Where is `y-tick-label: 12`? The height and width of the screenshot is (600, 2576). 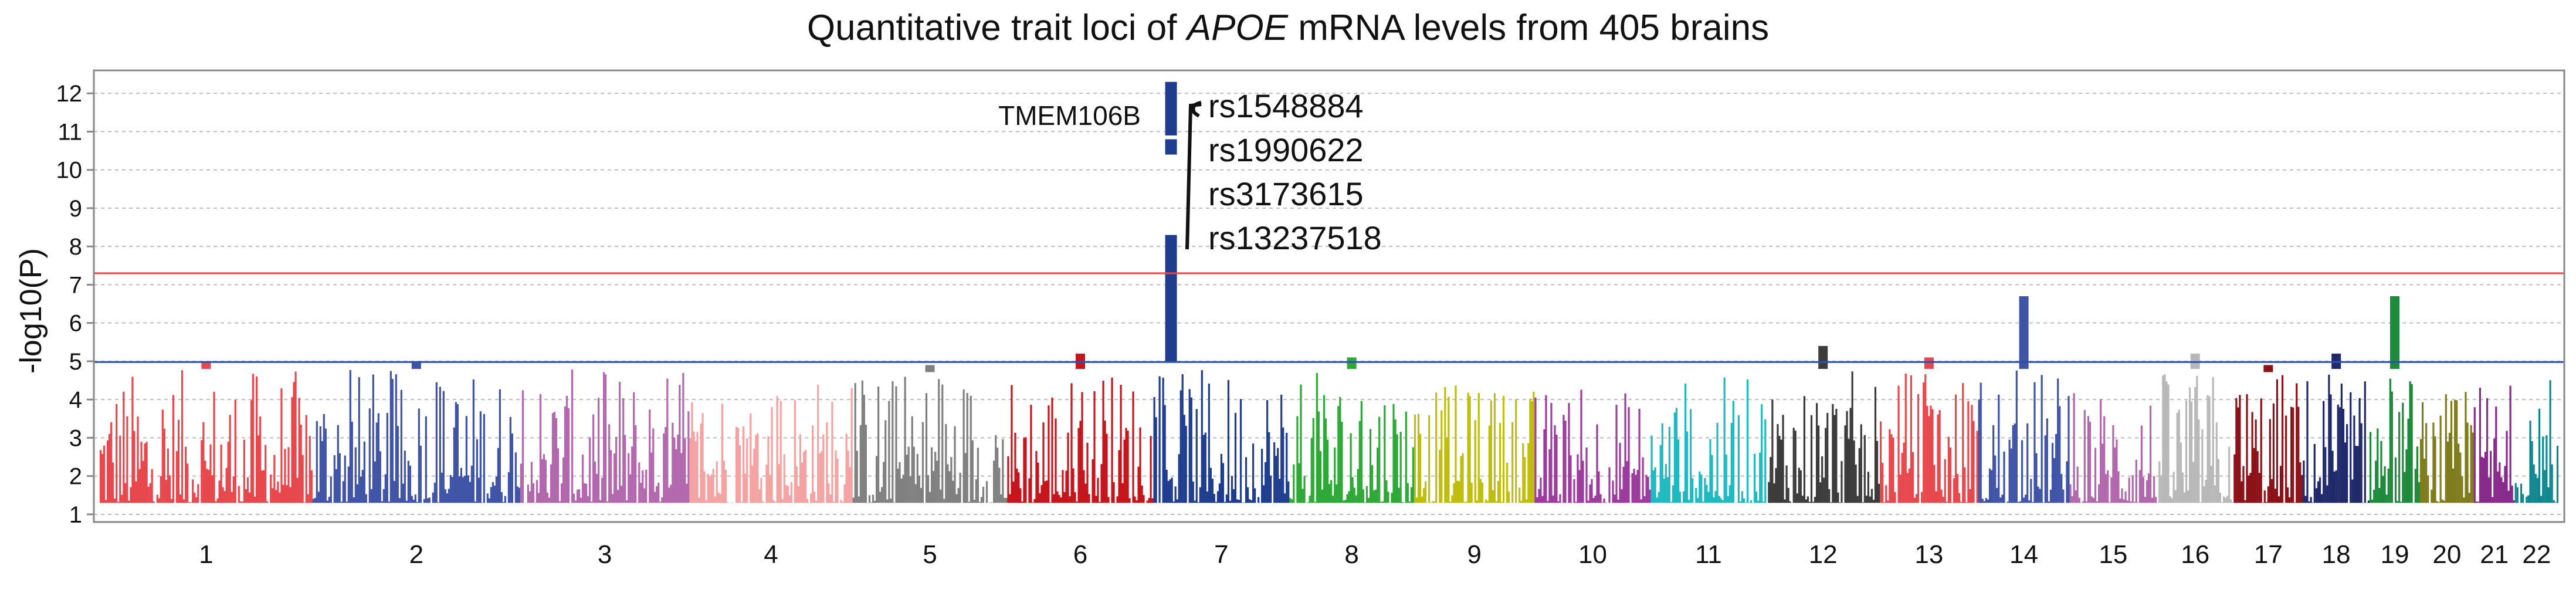
y-tick-label: 12 is located at coordinates (69, 94).